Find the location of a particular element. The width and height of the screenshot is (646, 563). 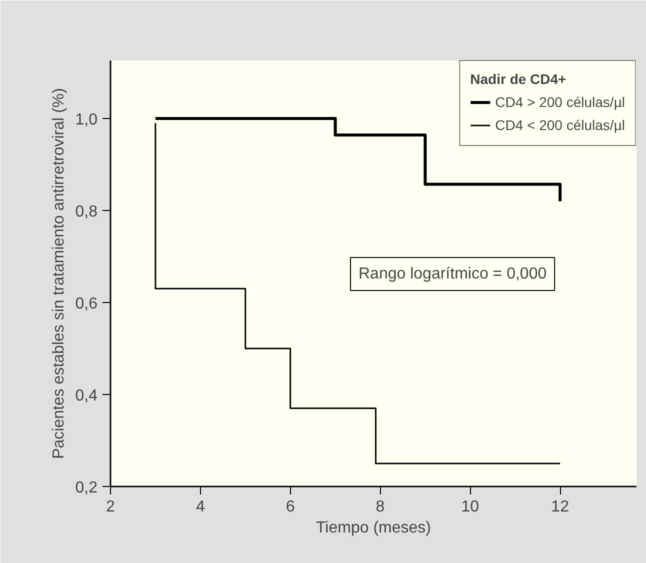

annotation: Rango logarítmico = 0,000 is located at coordinates (452, 274).